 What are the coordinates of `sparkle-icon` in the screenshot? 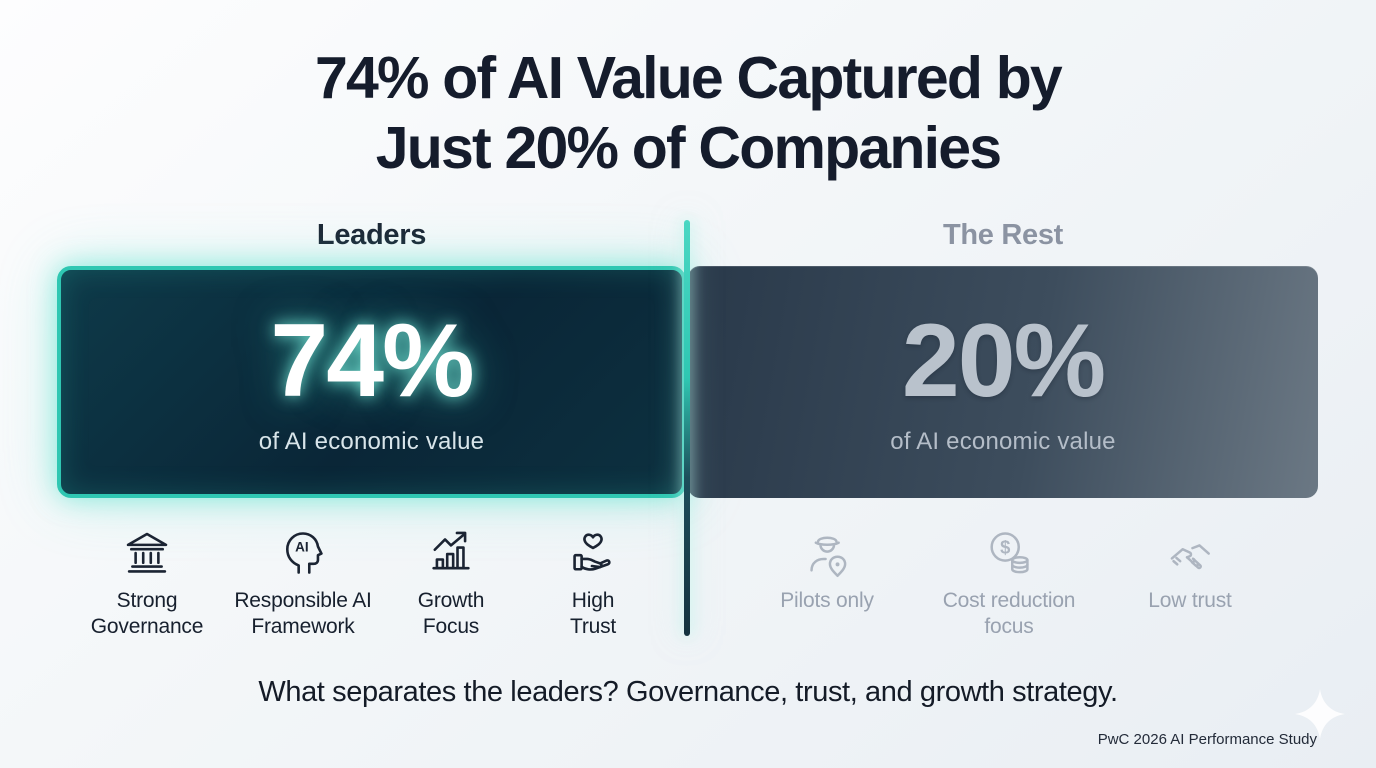 It's located at (1320, 714).